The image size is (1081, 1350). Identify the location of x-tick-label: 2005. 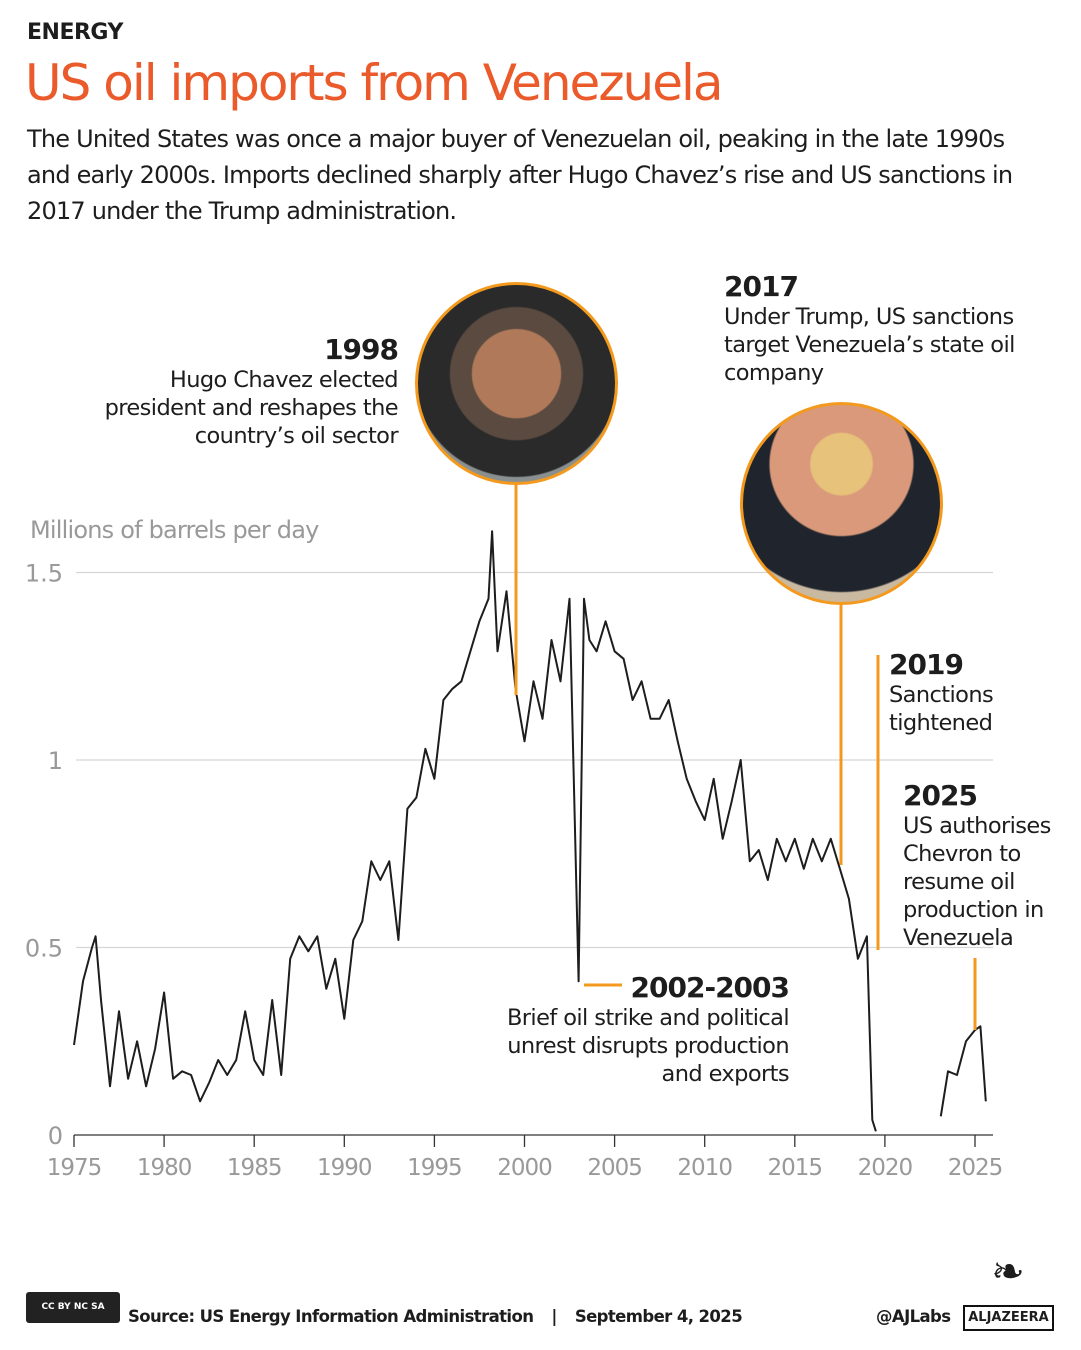
(614, 1168).